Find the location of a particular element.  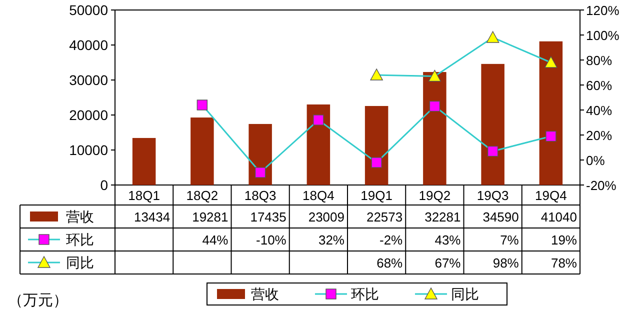

x-tick-label: 19Q4 is located at coordinates (551, 195).